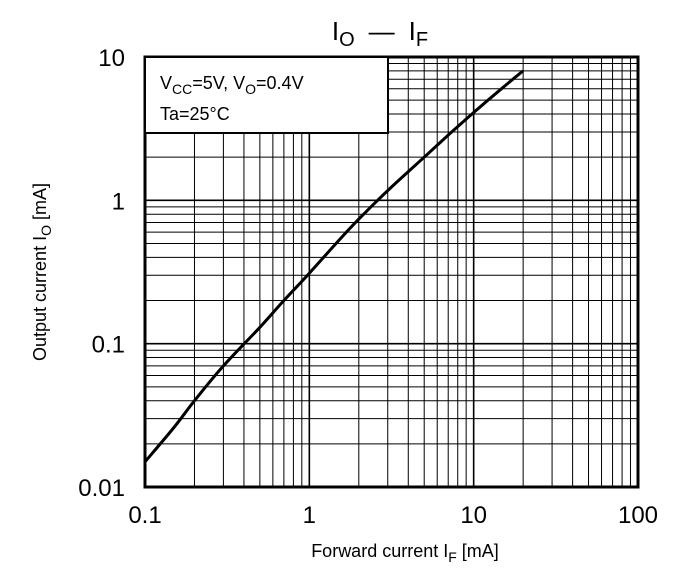 Image resolution: width=684 pixels, height=571 pixels. What do you see at coordinates (101, 488) in the screenshot?
I see `y-tick-label: 0.01` at bounding box center [101, 488].